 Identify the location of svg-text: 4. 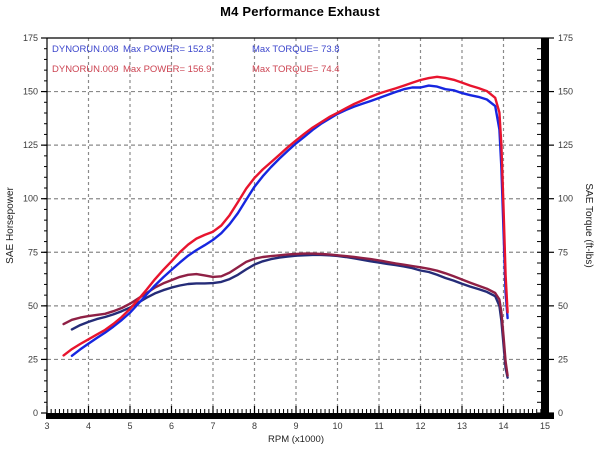
(88, 426).